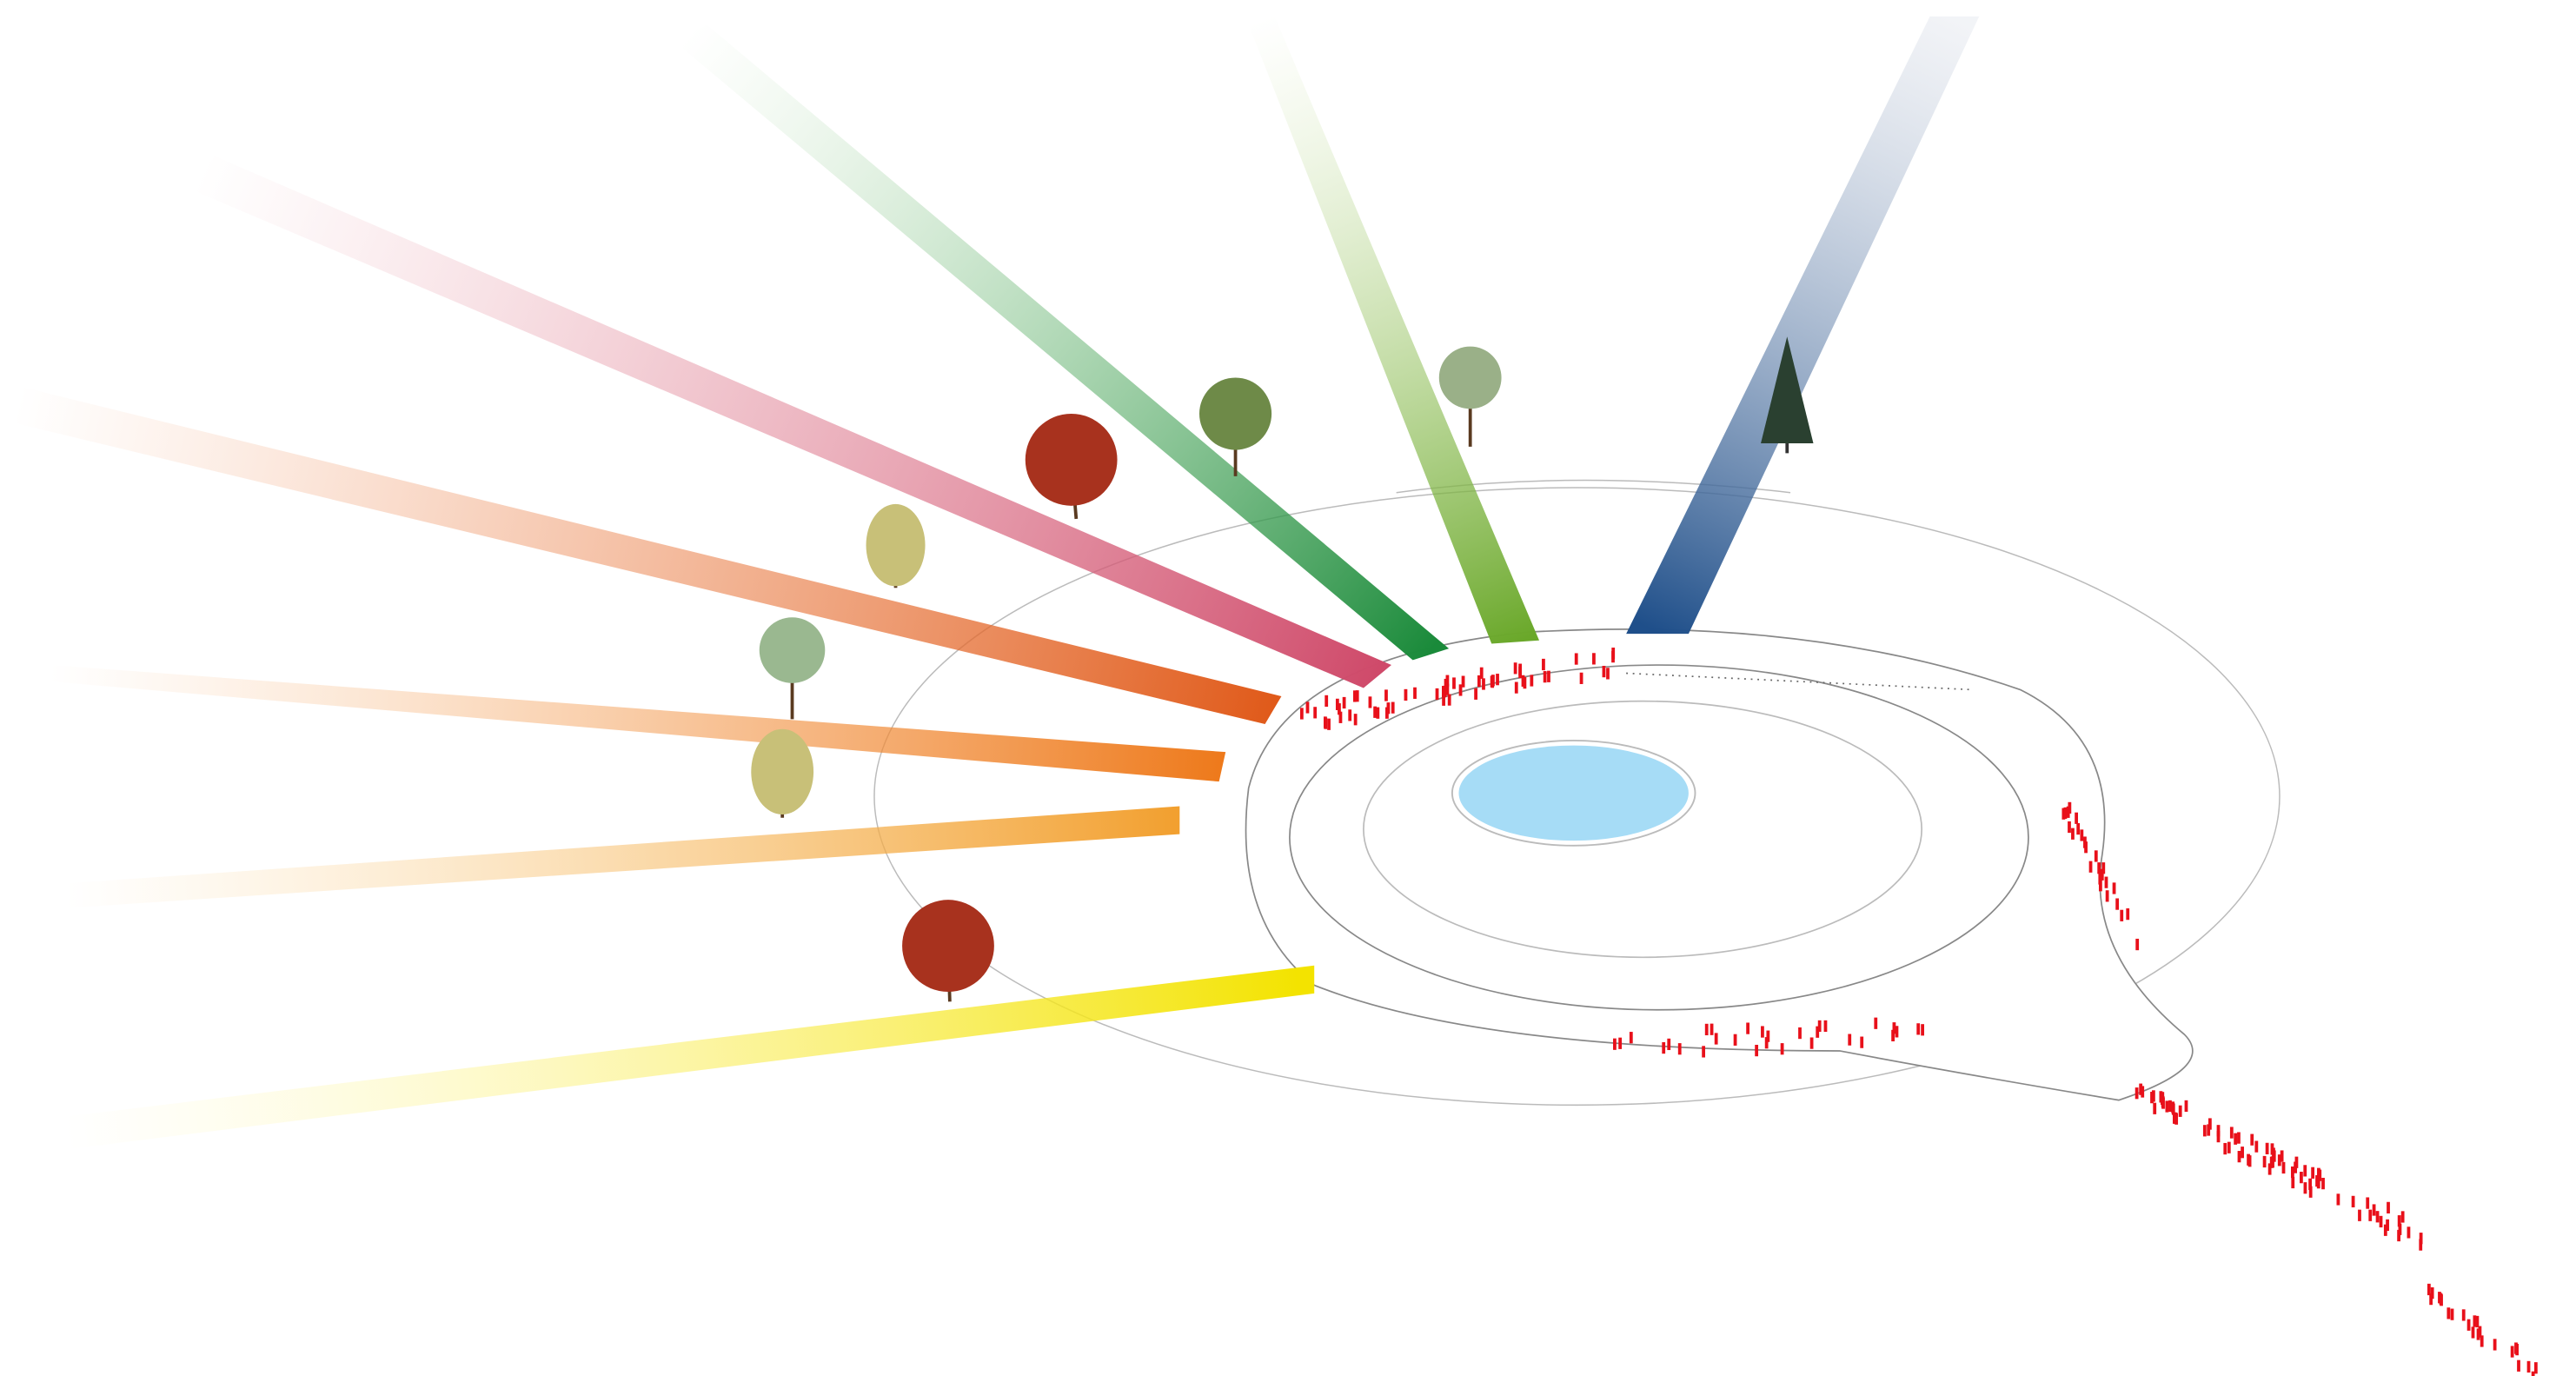  What do you see at coordinates (1719, 864) in the screenshot?
I see `ring-platform` at bounding box center [1719, 864].